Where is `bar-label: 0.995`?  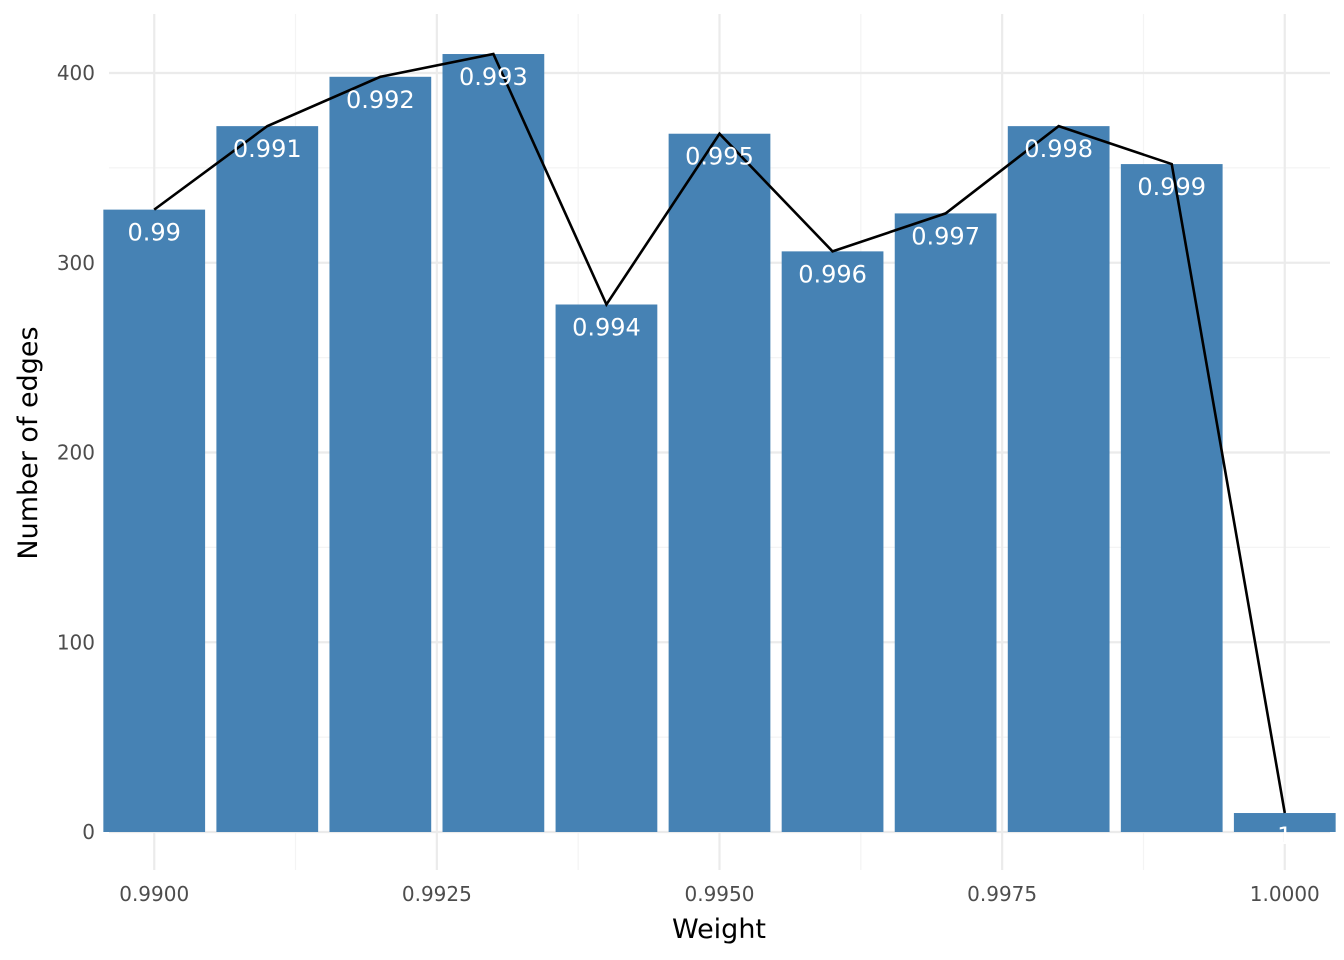 bar-label: 0.995 is located at coordinates (719, 157).